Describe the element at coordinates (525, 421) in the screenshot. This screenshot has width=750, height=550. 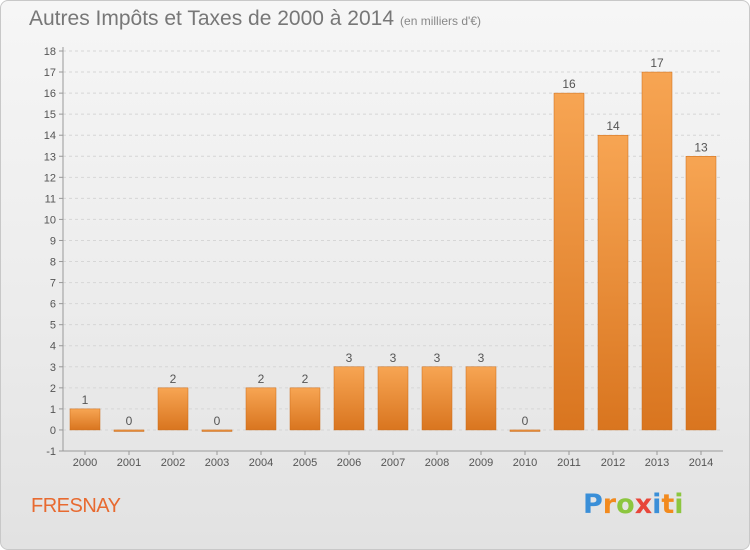
I see `data-label-2010: 0` at that location.